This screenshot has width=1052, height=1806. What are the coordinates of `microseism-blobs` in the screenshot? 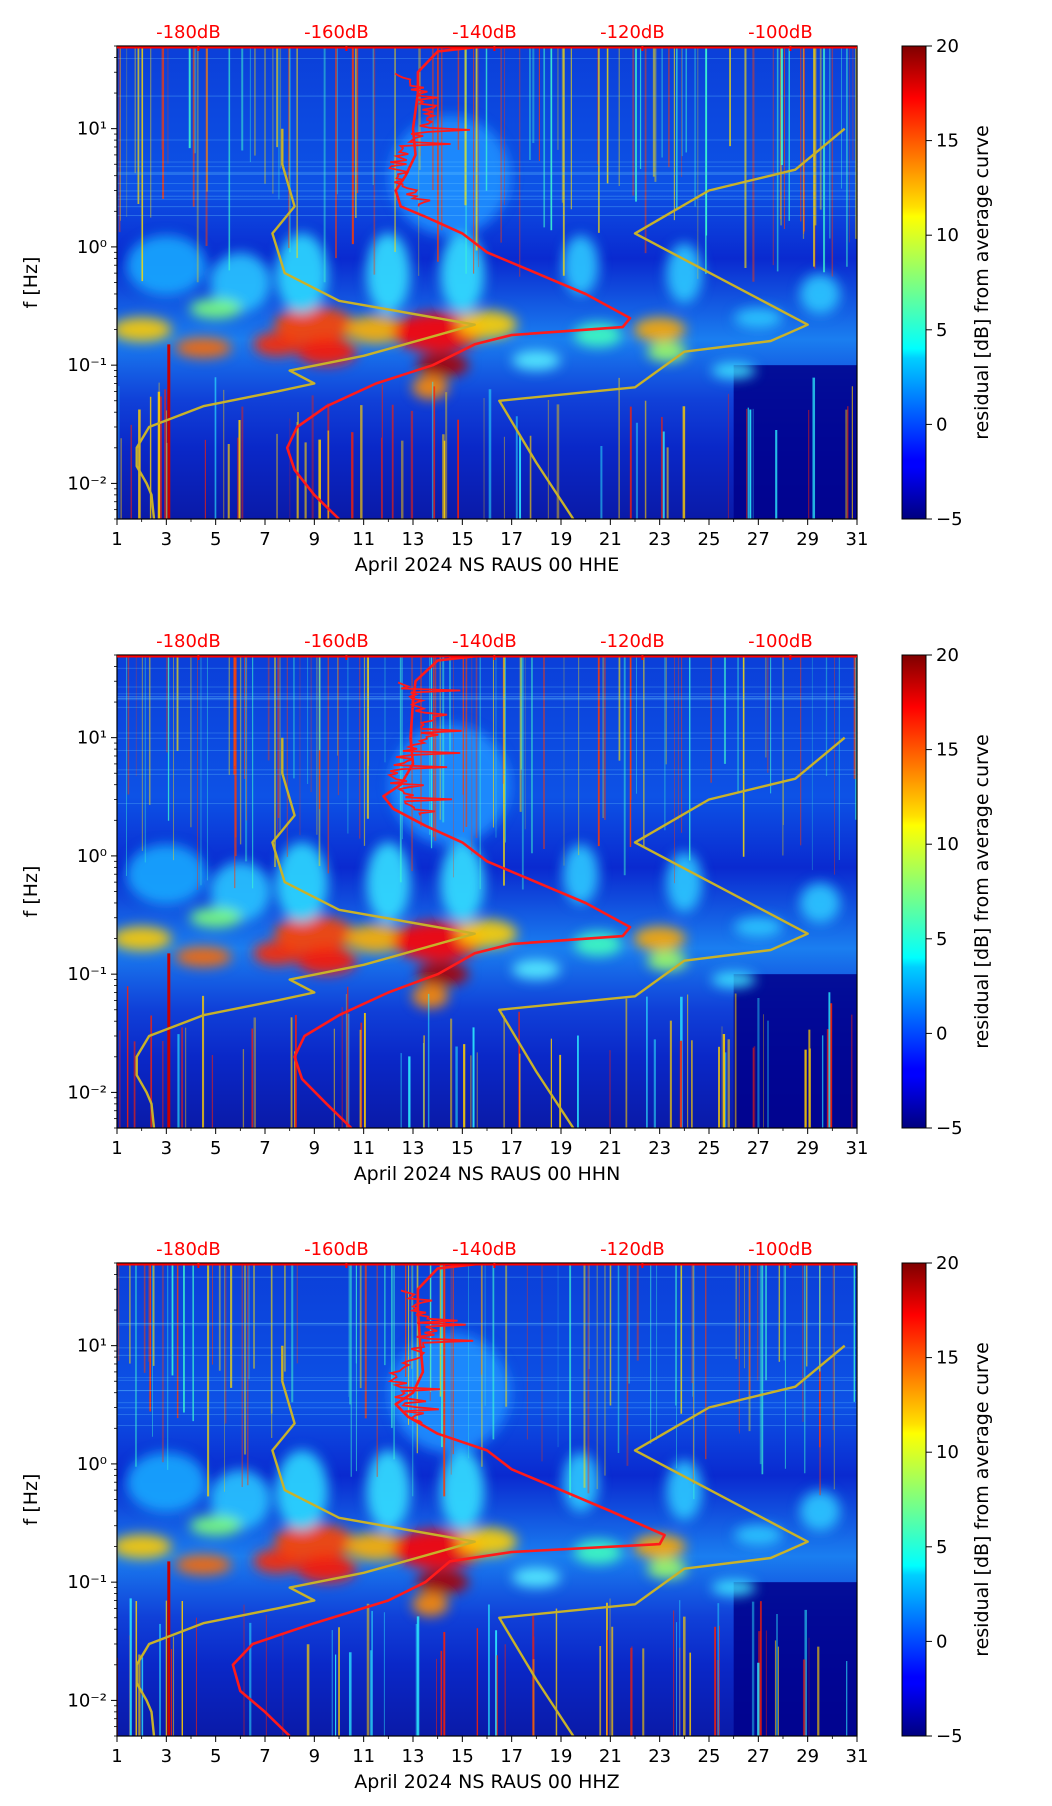 It's located at (478, 1474).